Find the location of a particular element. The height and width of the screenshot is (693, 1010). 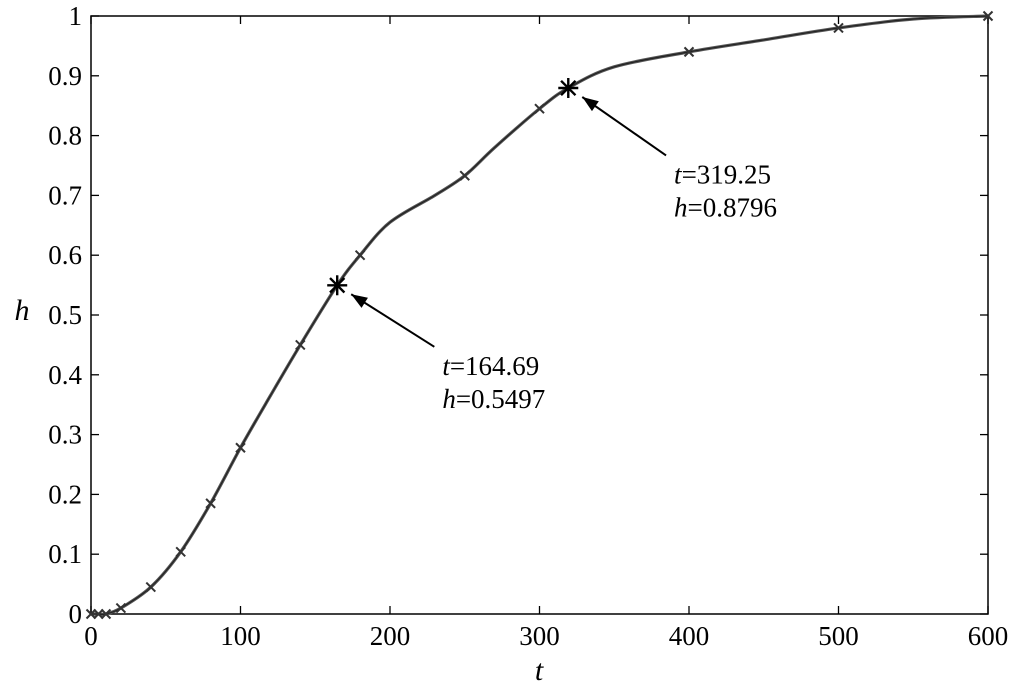

y-tick-label: 1 is located at coordinates (76, 16).